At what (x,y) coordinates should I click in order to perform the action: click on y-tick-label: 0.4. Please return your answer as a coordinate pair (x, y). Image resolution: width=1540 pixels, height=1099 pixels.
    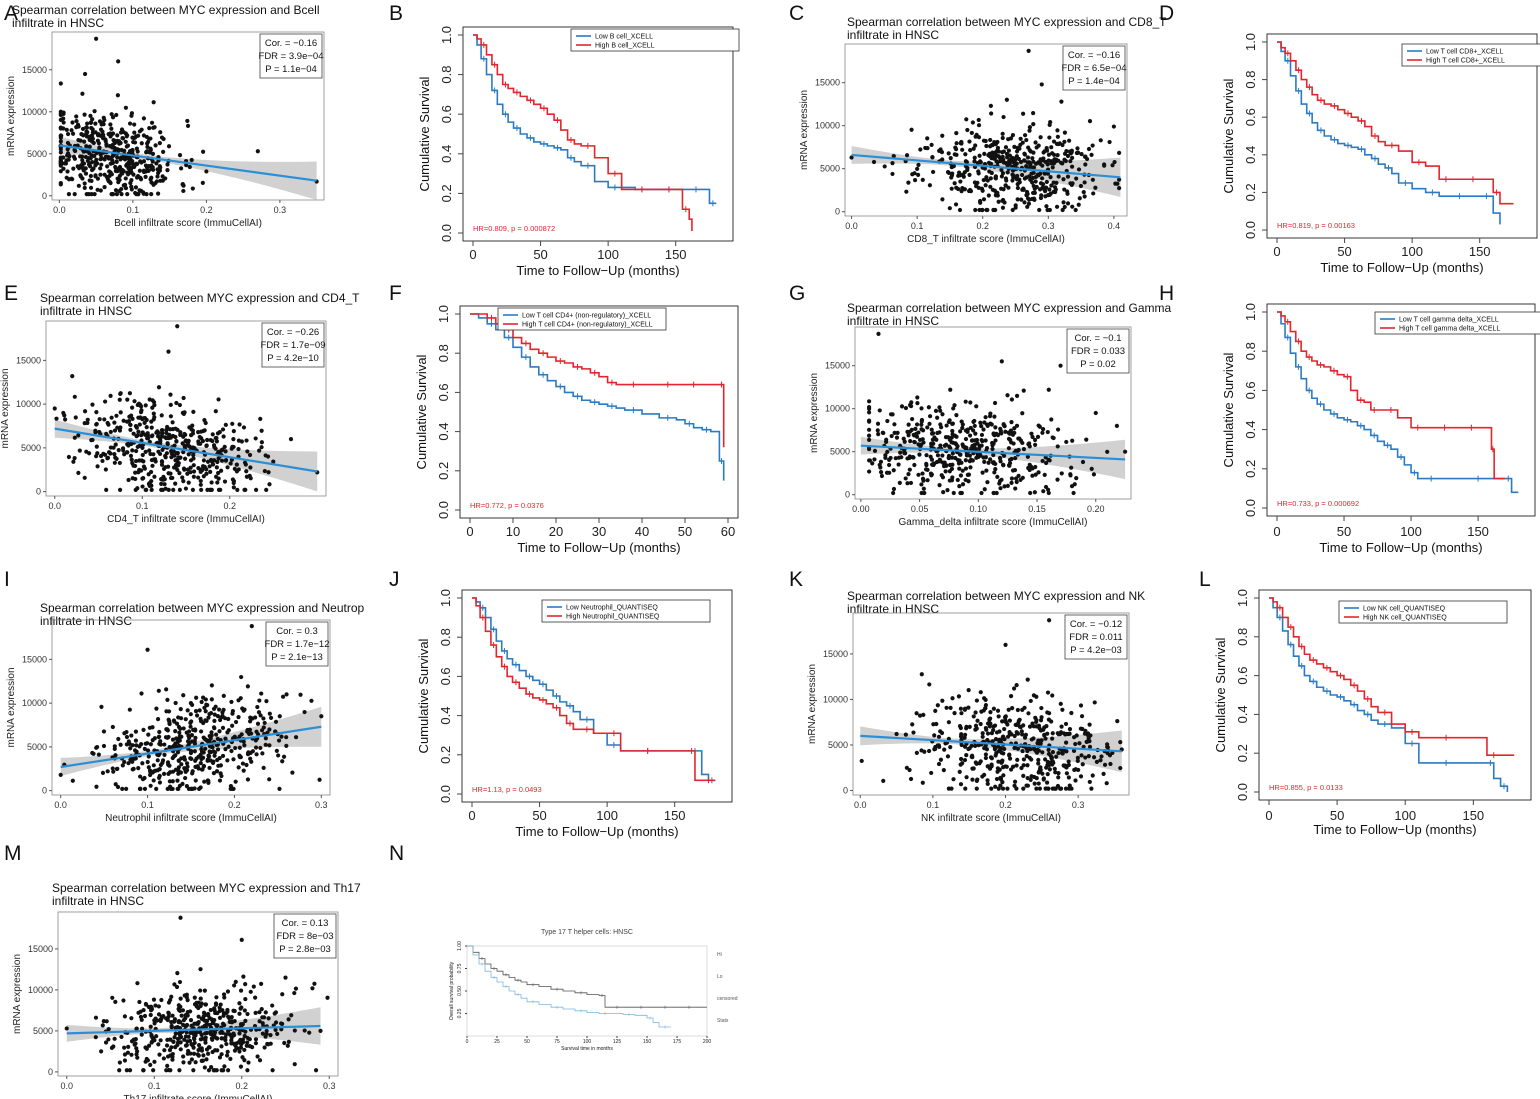
    Looking at the image, I should click on (446, 154).